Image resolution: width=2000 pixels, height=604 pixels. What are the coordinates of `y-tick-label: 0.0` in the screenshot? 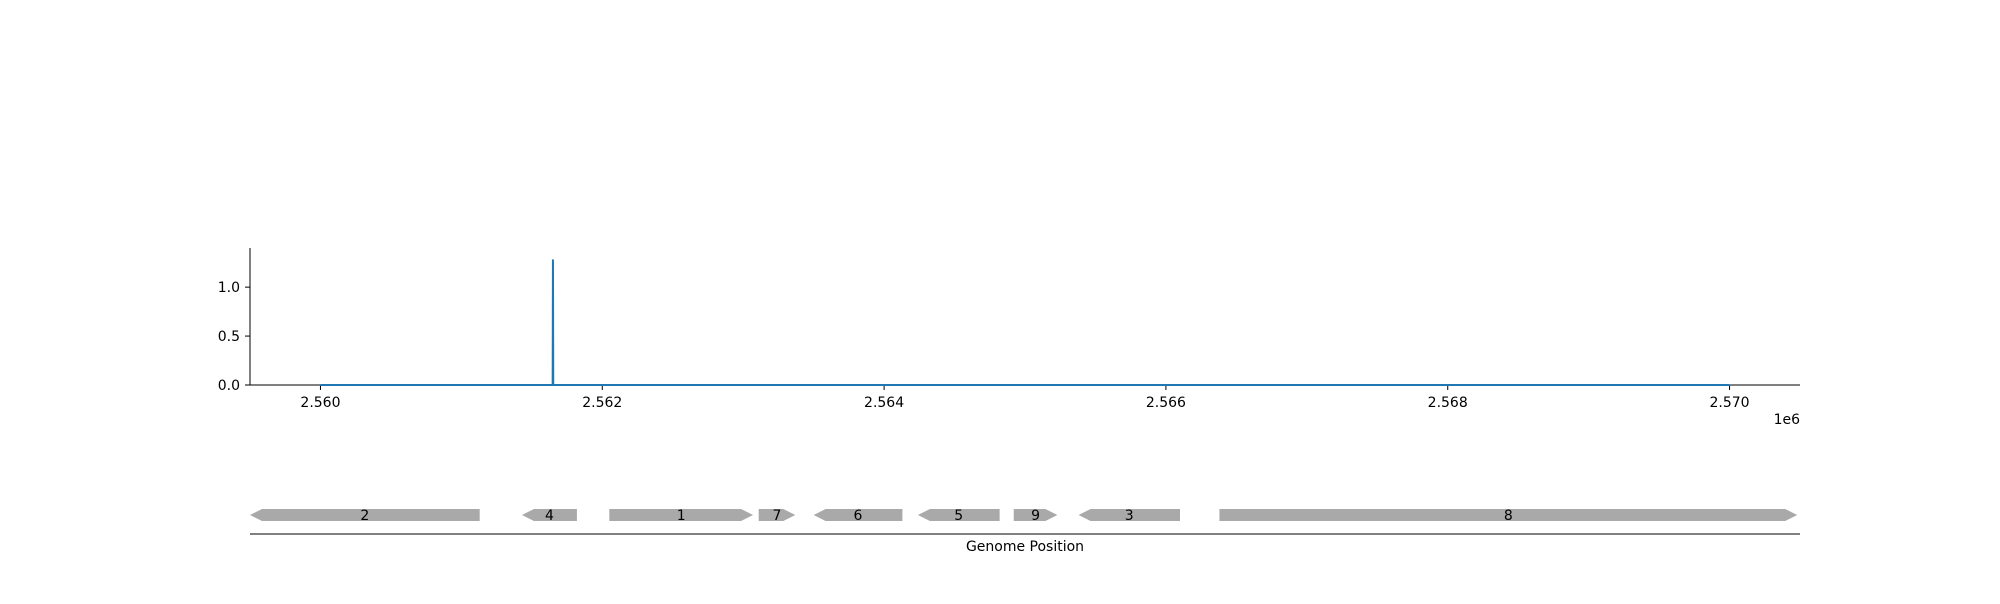 It's located at (229, 386).